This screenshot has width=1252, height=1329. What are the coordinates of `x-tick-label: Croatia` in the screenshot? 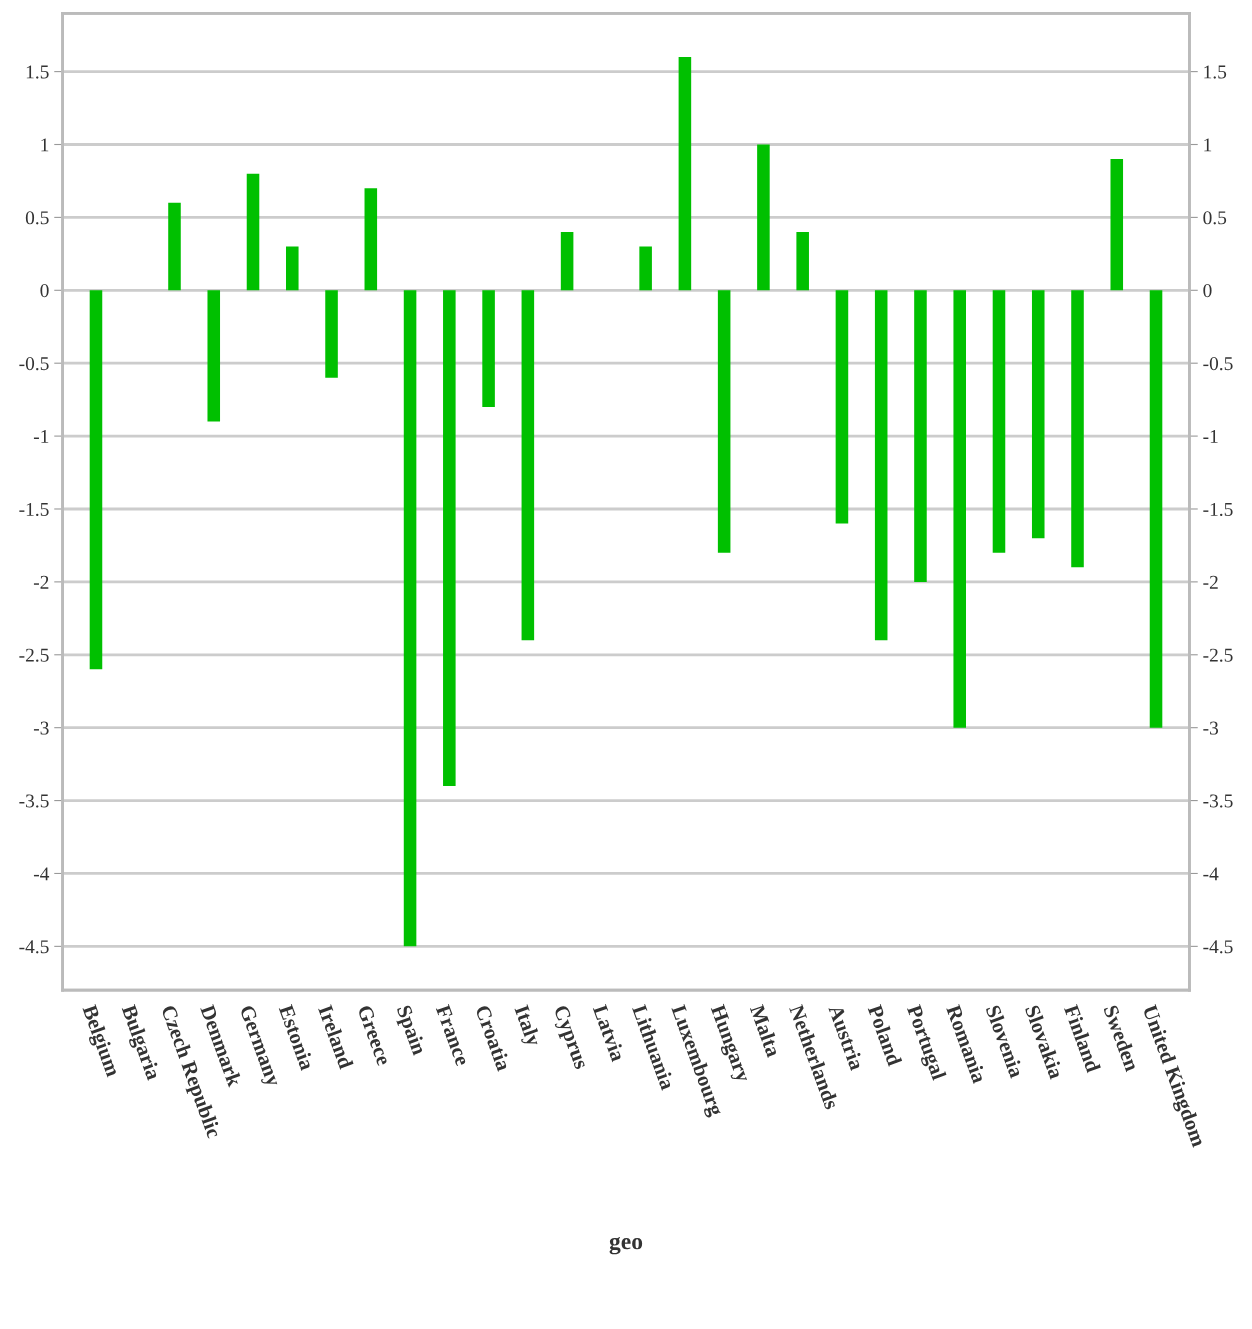 It's located at (493, 1038).